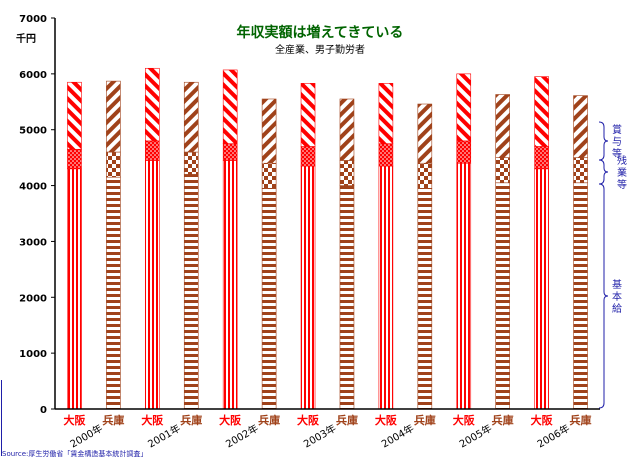 The image size is (627, 469). What do you see at coordinates (37, 215) in the screenshot?
I see `y-axis: 0 1000 2000 3000 4000 5000 6000 7000` at bounding box center [37, 215].